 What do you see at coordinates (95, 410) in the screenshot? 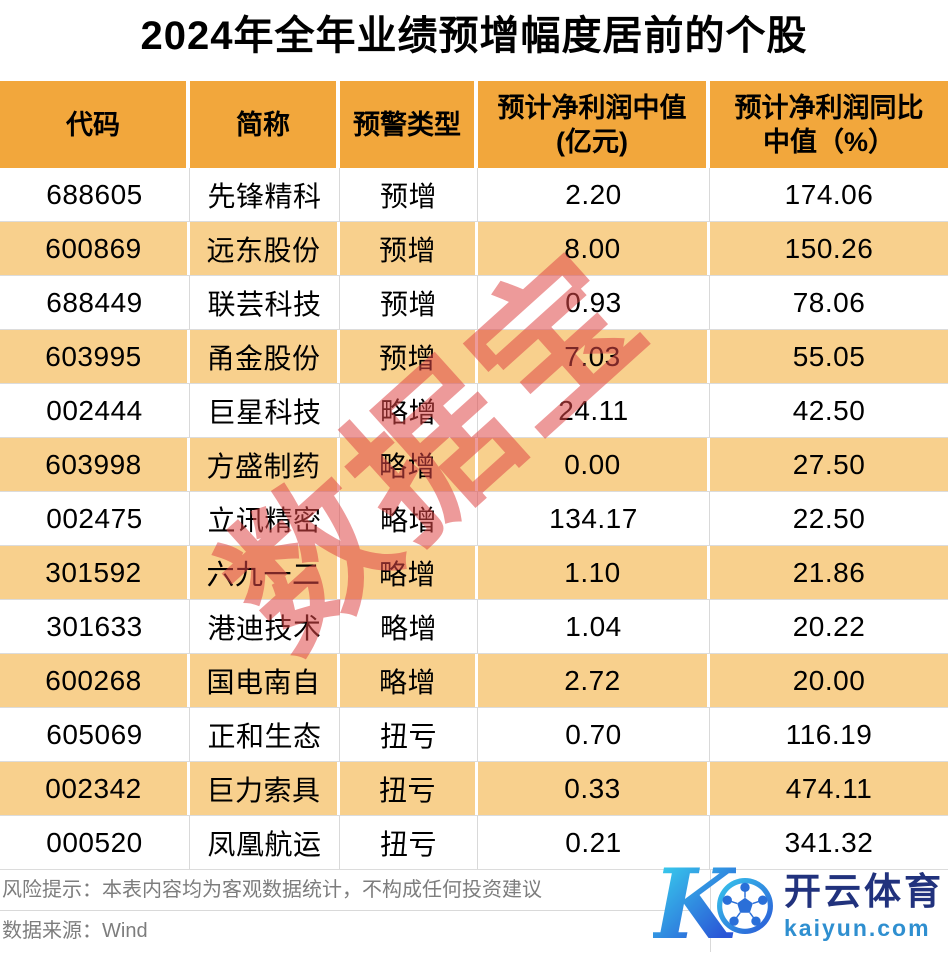
I see `cell-code: 002444` at bounding box center [95, 410].